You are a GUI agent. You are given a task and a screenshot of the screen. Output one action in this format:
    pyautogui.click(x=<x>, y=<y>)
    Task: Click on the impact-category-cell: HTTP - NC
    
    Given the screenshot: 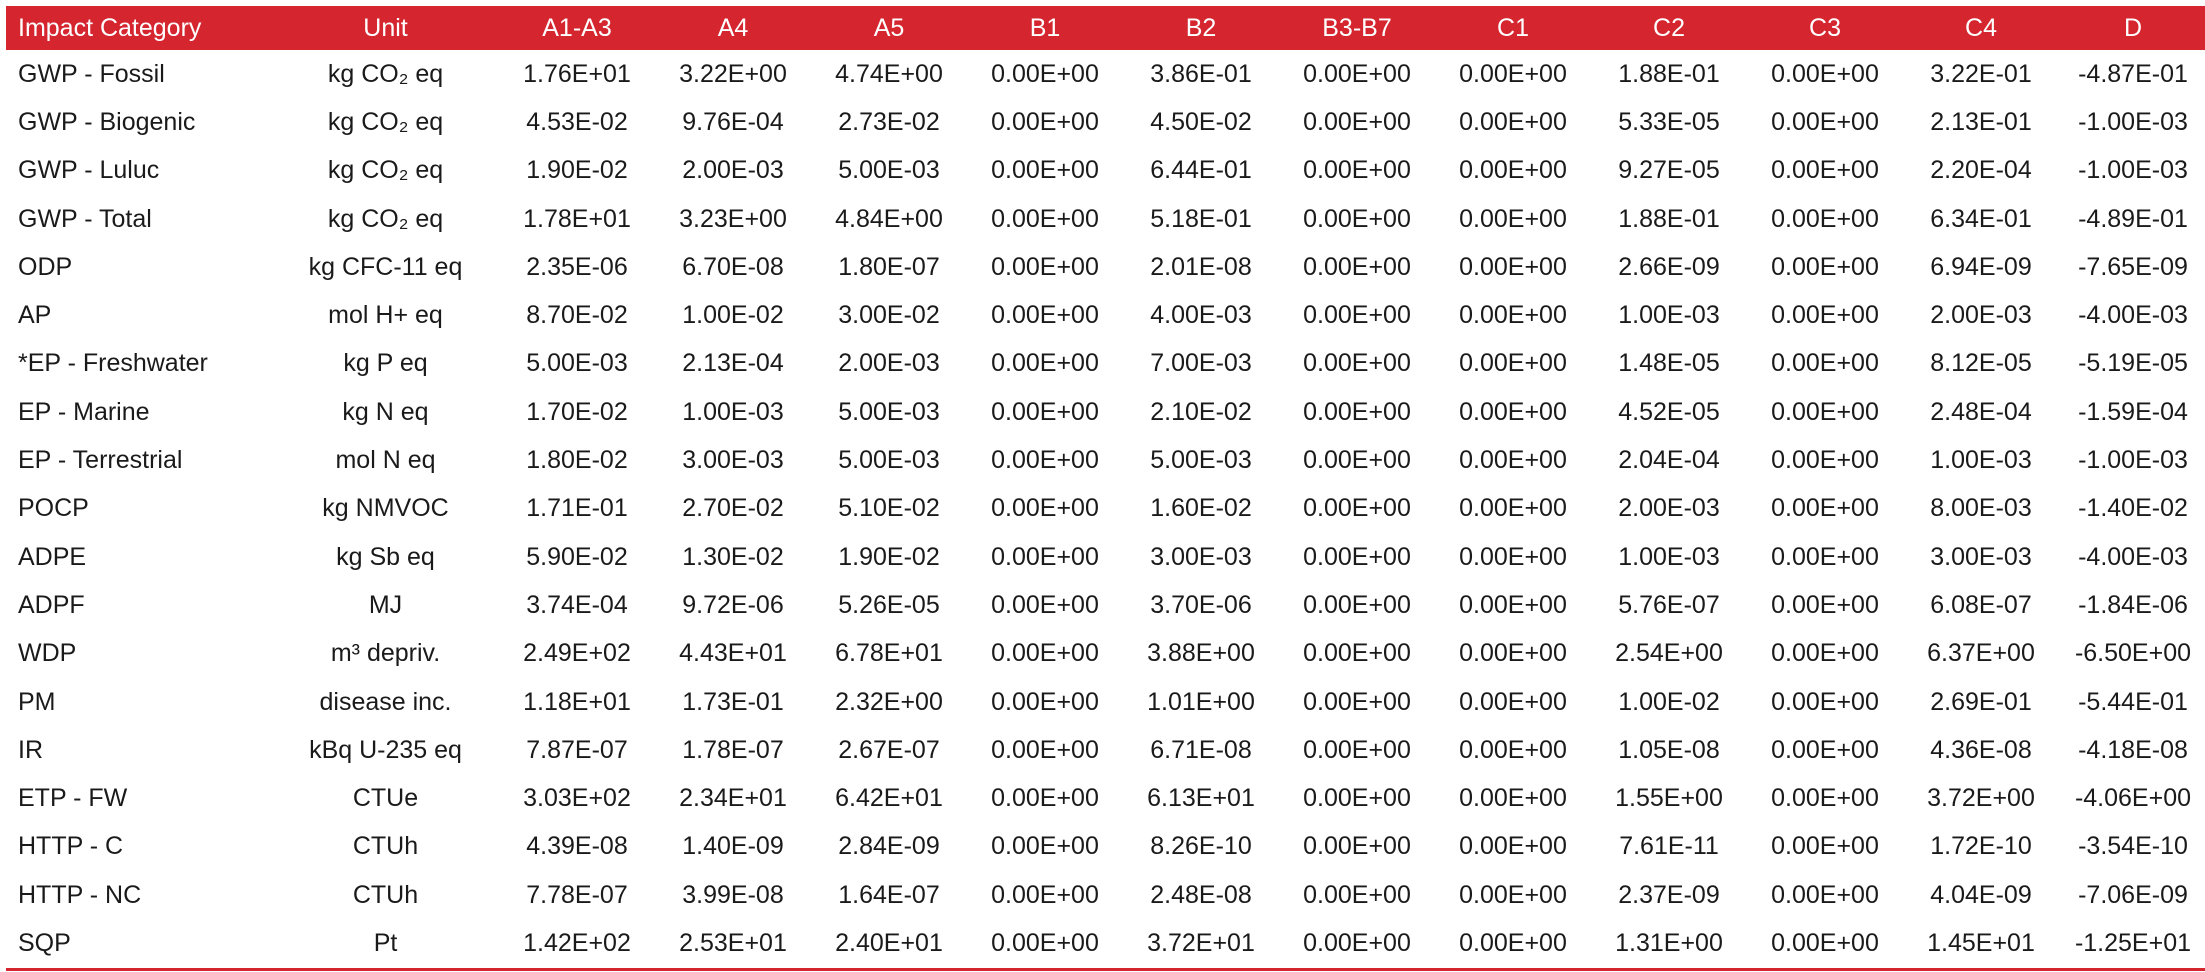 What is the action you would take?
    pyautogui.click(x=80, y=894)
    